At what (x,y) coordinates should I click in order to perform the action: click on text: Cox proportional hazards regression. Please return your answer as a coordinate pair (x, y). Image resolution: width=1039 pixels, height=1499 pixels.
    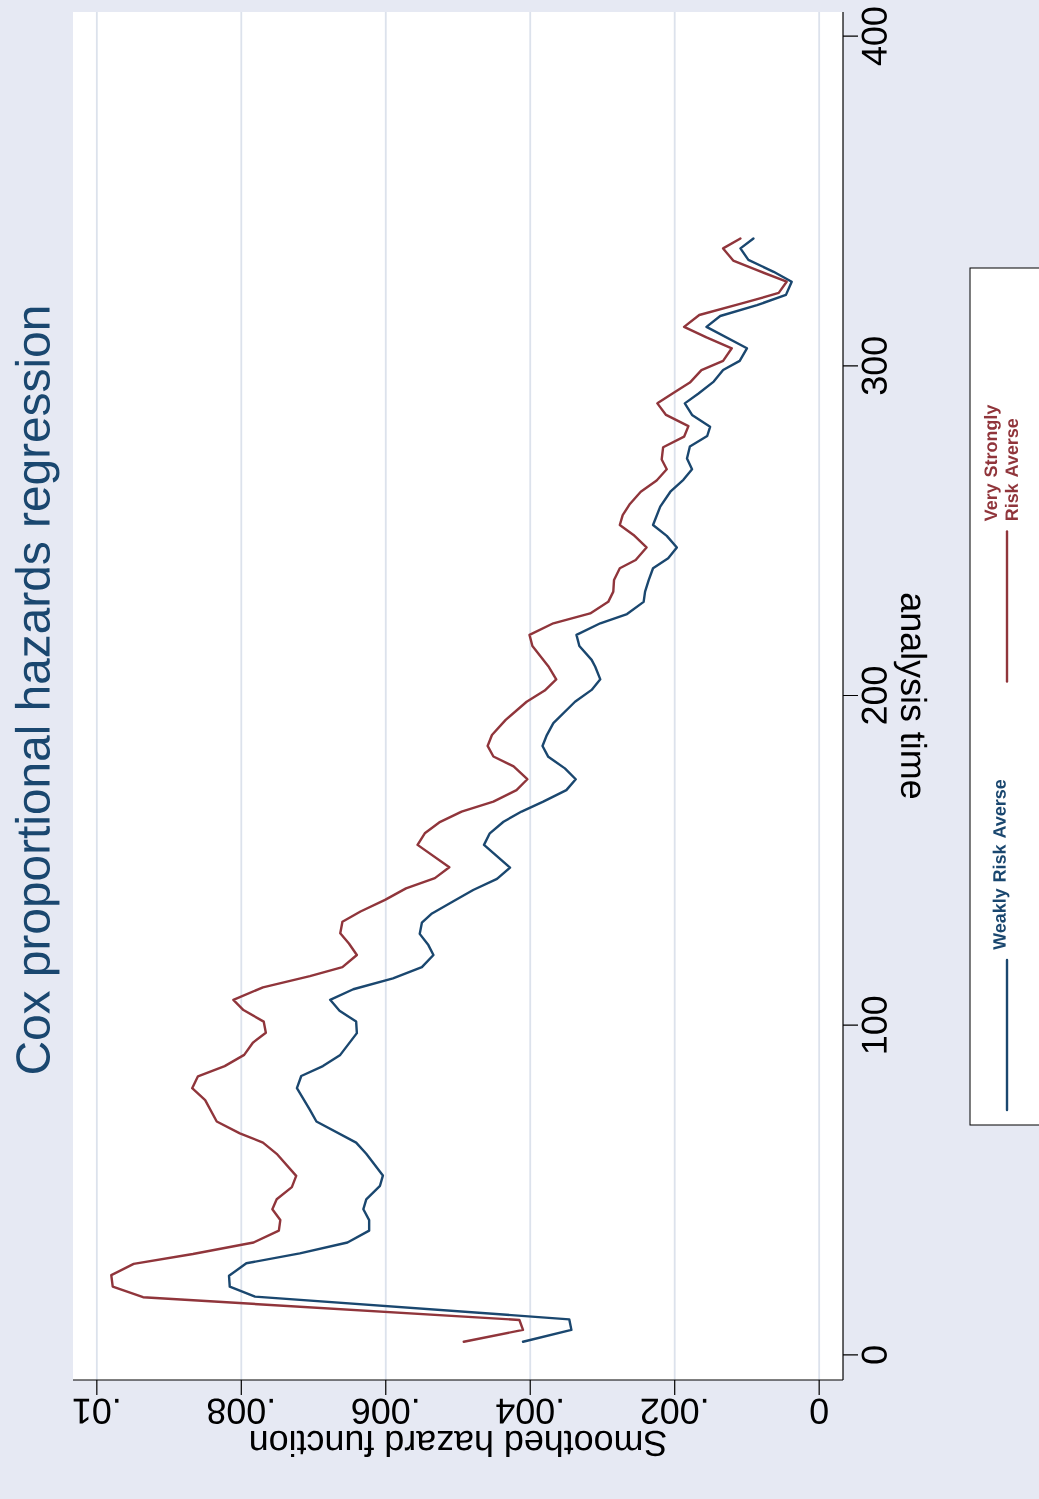
    Looking at the image, I should click on (37, 690).